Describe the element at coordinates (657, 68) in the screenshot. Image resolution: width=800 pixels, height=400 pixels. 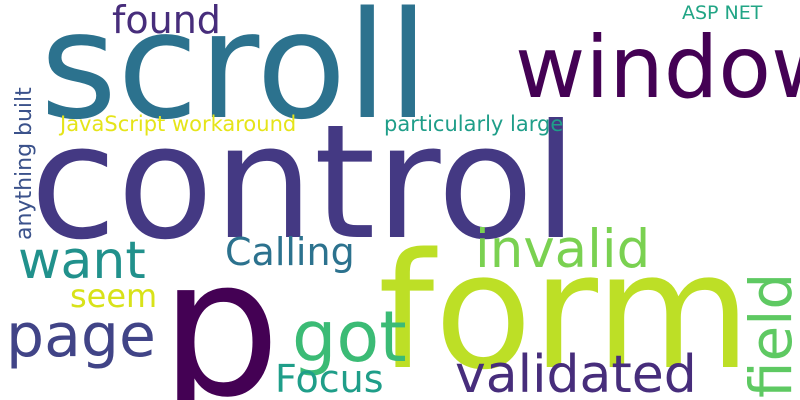
I see `word-window: window` at that location.